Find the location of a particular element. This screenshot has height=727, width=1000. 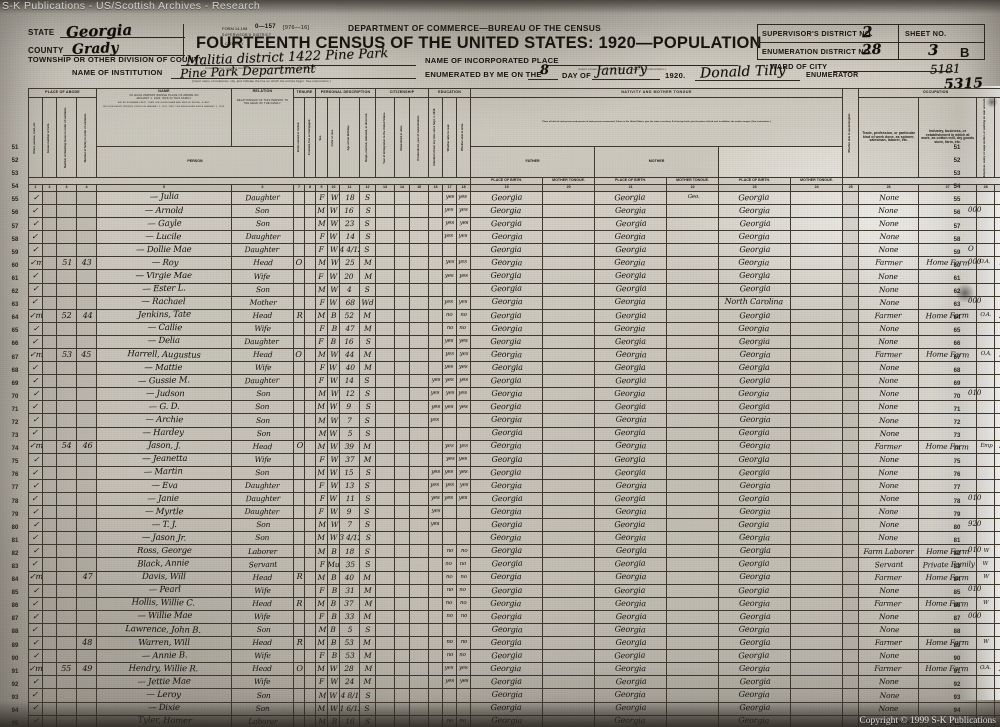

cell-race-value: W is located at coordinates (333, 512).